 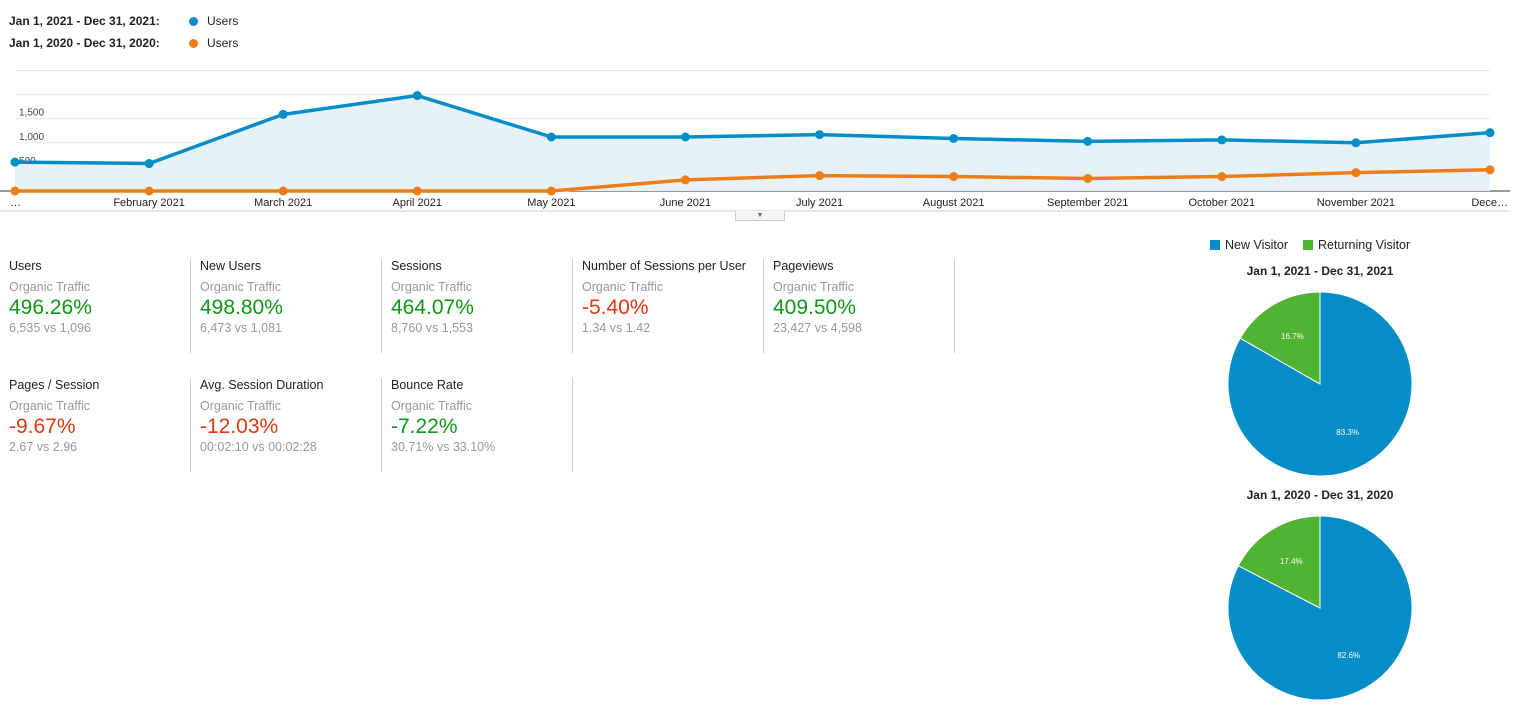 I want to click on y-tick-label: 1,500, so click(x=31, y=113).